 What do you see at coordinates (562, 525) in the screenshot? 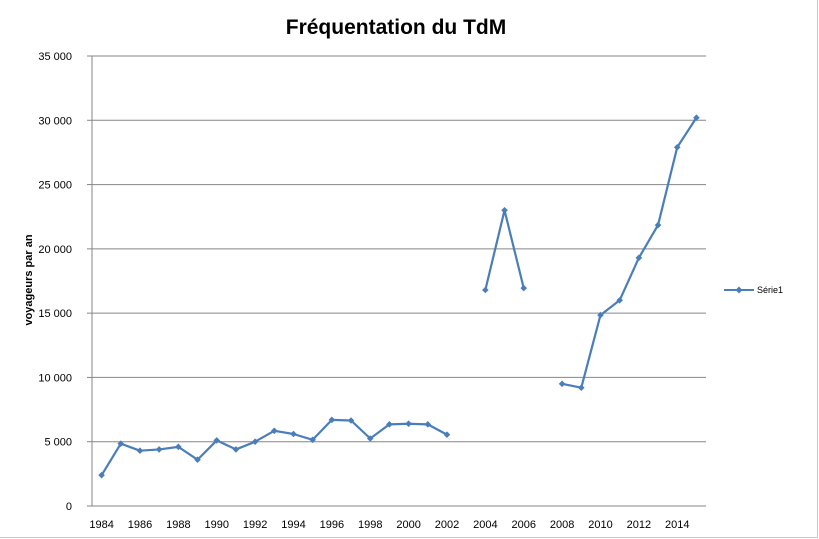
I see `x-tick-label: 2008` at bounding box center [562, 525].